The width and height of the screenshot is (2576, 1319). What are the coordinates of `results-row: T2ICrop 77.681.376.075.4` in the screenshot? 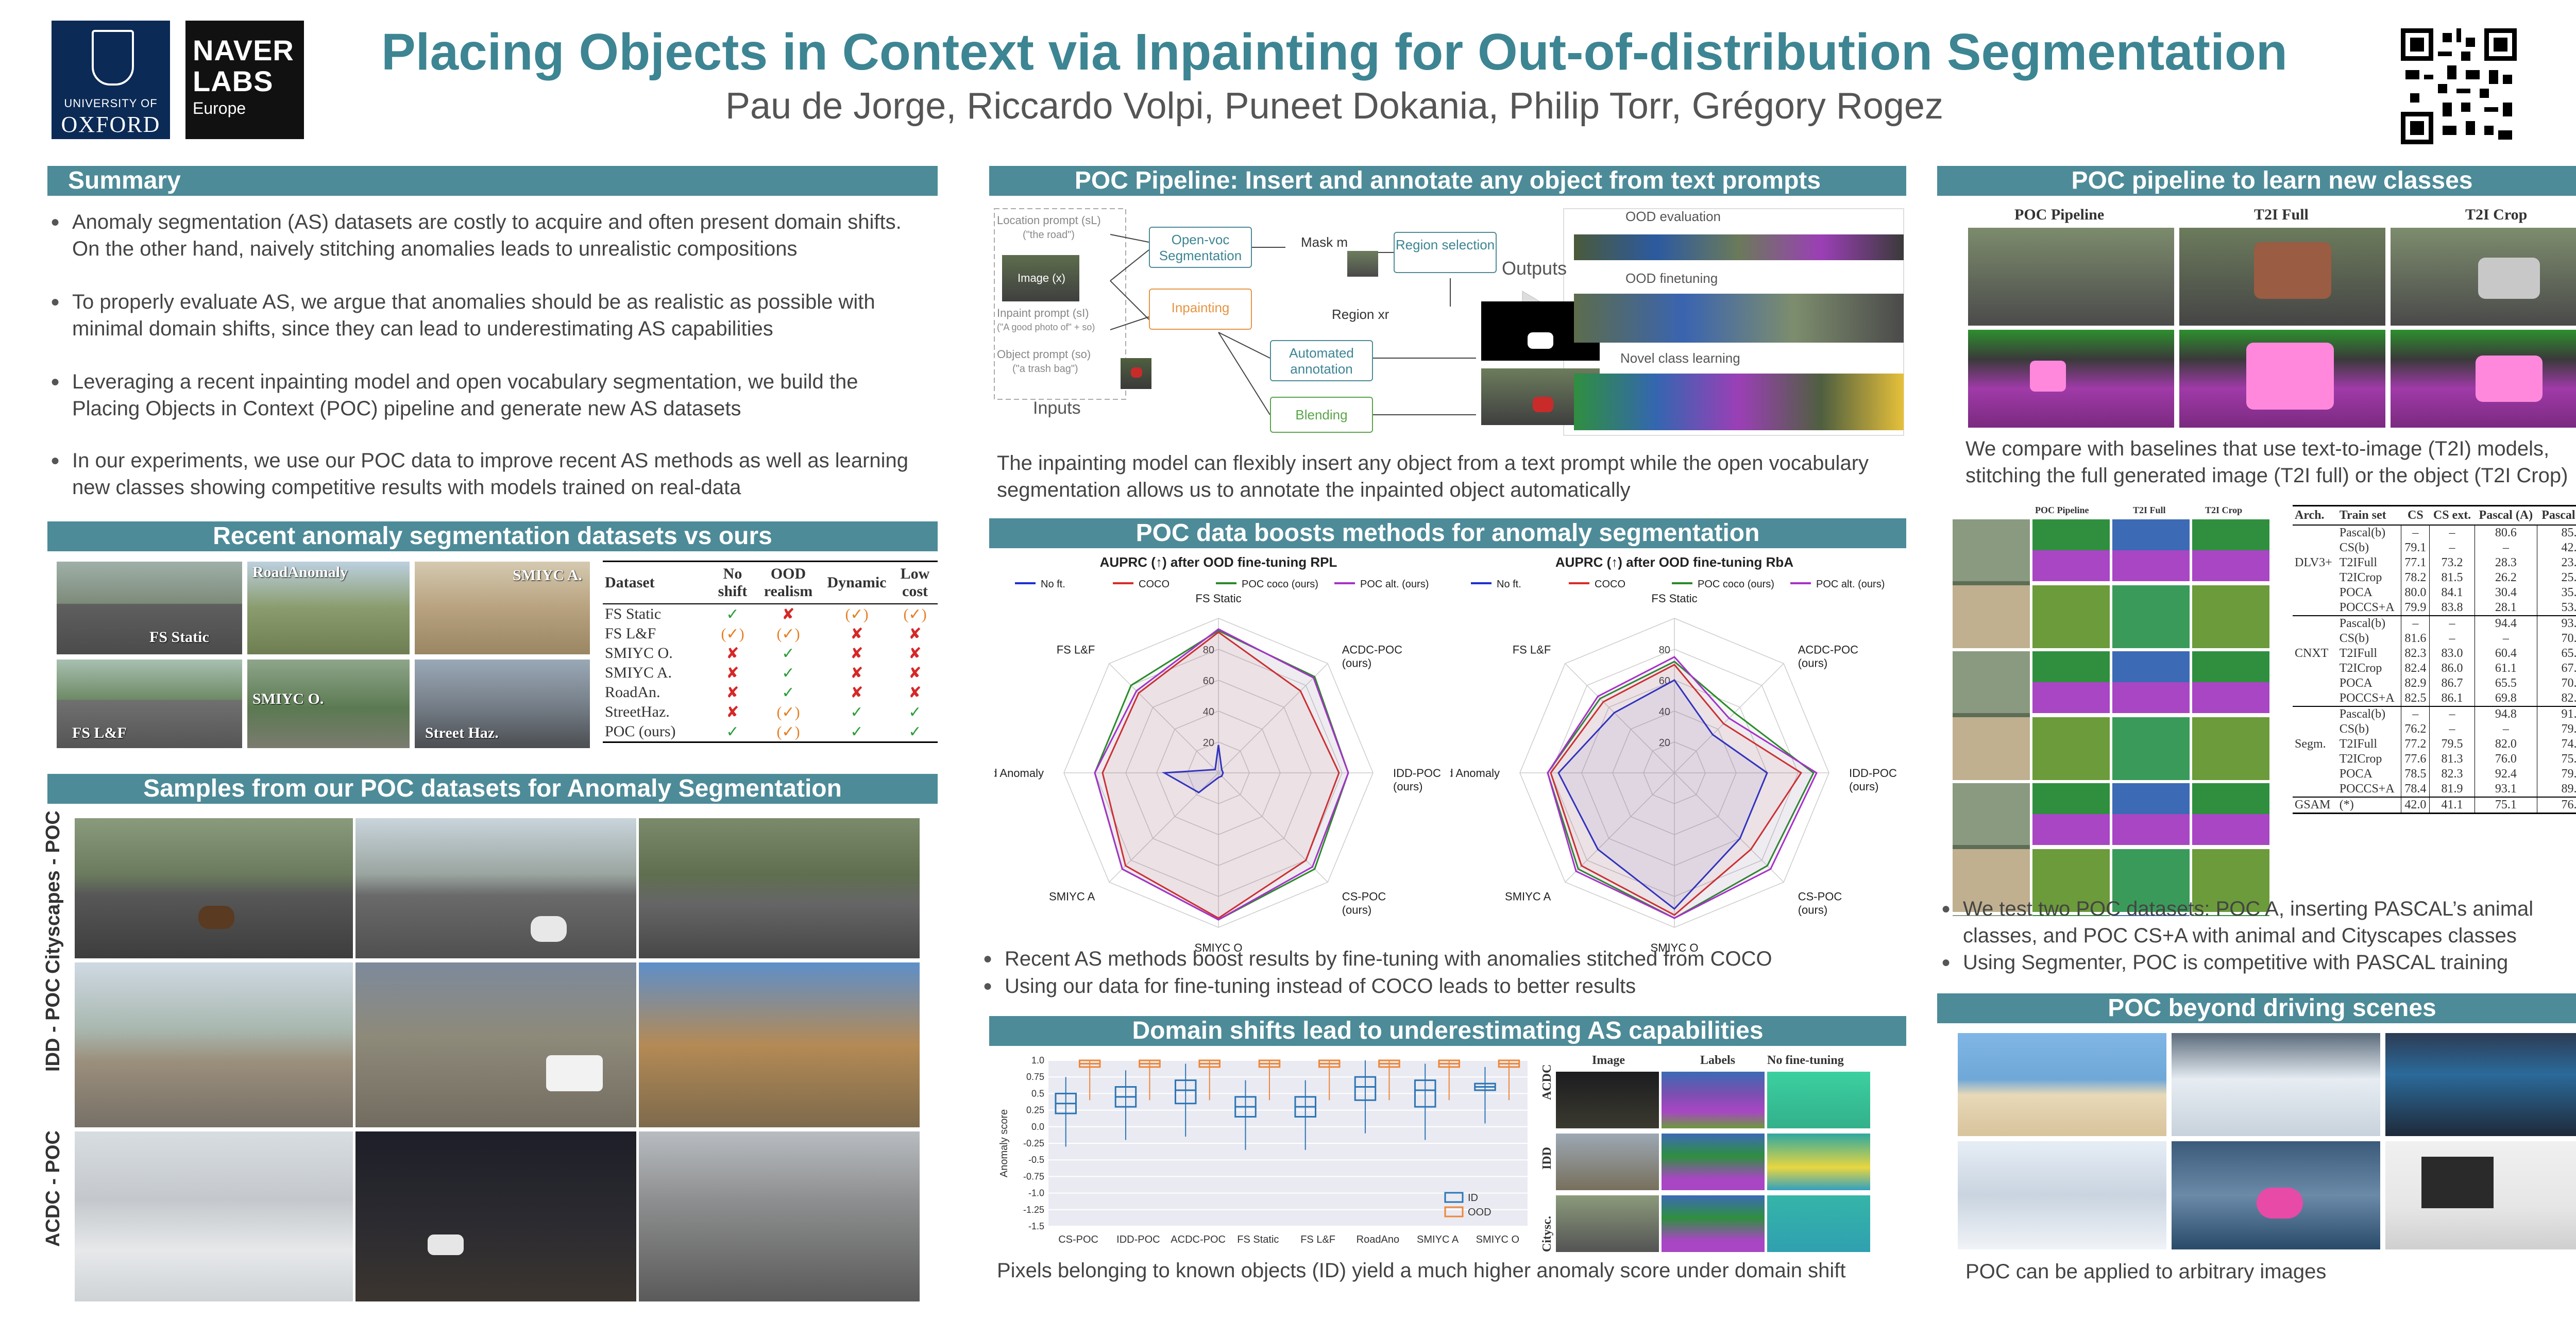 It's located at (2434, 760).